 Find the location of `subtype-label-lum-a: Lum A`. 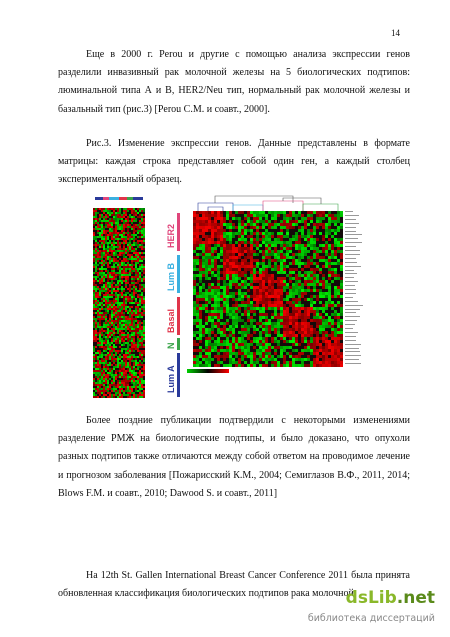

subtype-label-lum-a: Lum A is located at coordinates (171, 379).